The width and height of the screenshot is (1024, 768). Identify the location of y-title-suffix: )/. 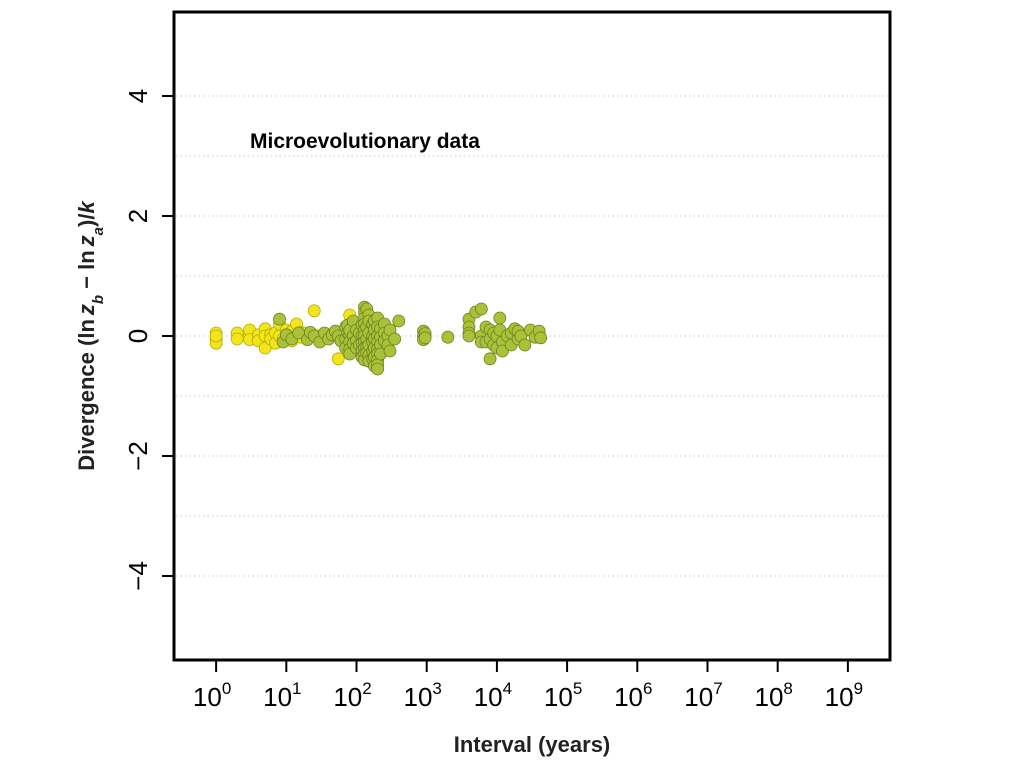
(86, 220).